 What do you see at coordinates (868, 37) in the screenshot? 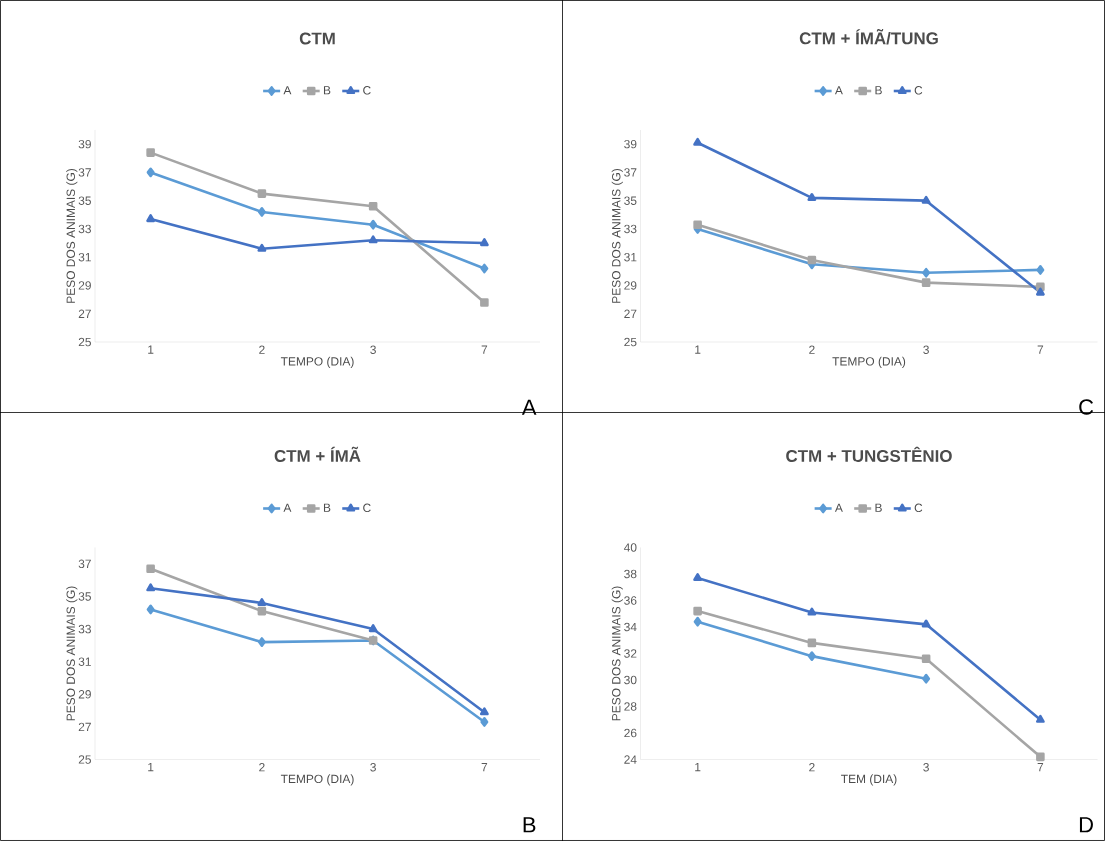
I see `chart-title: CTM + ÍMÃ/TUNG` at bounding box center [868, 37].